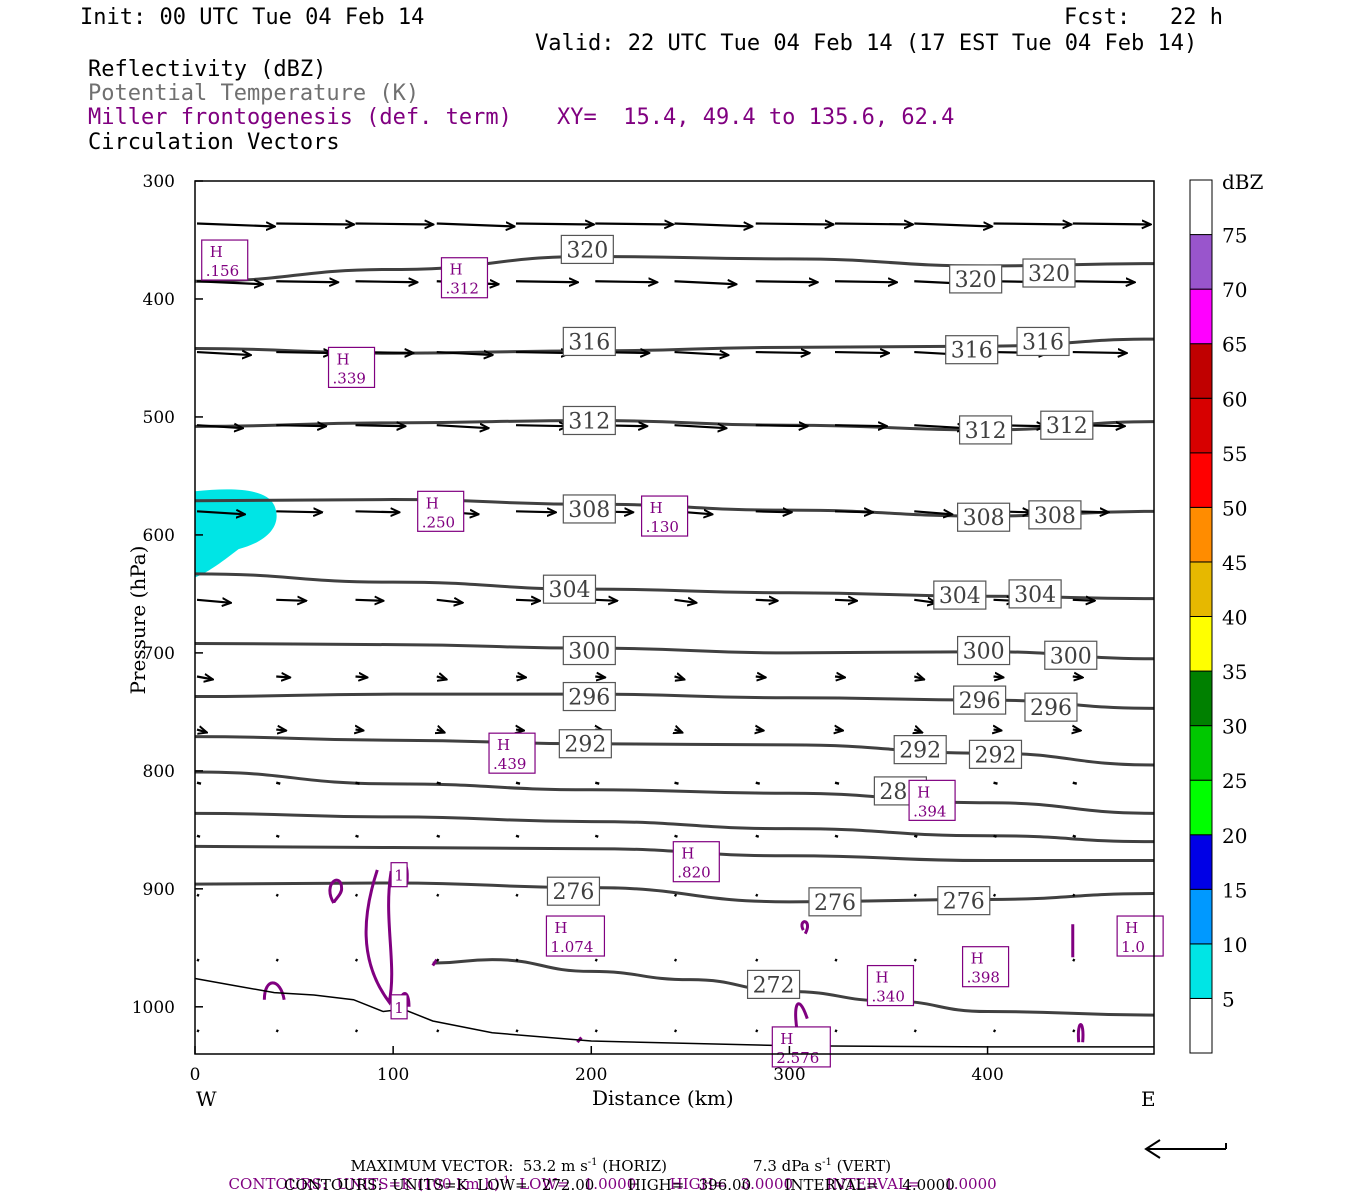  Describe the element at coordinates (560, 928) in the screenshot. I see `fronto-max-h-9: H` at that location.